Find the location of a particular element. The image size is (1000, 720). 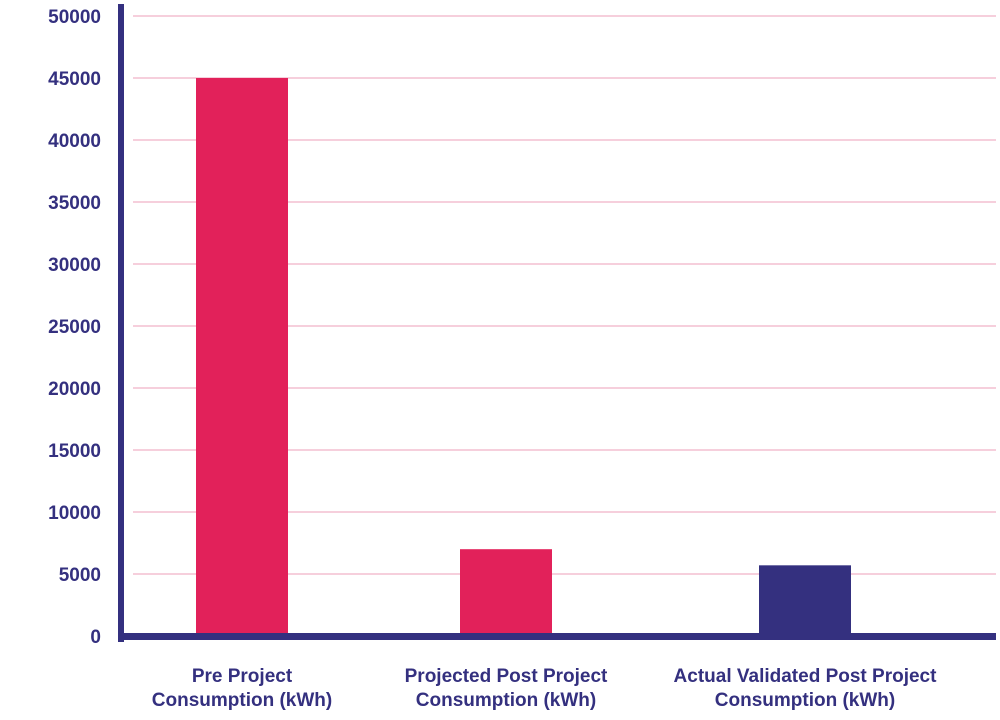

x-tick-label-line: Pre Project is located at coordinates (242, 676).